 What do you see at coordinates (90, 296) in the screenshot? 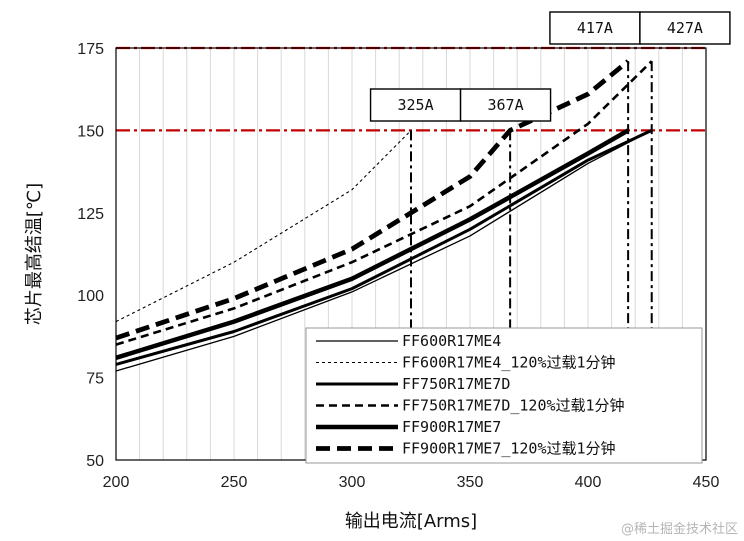
I see `y-tick-label: 100` at bounding box center [90, 296].